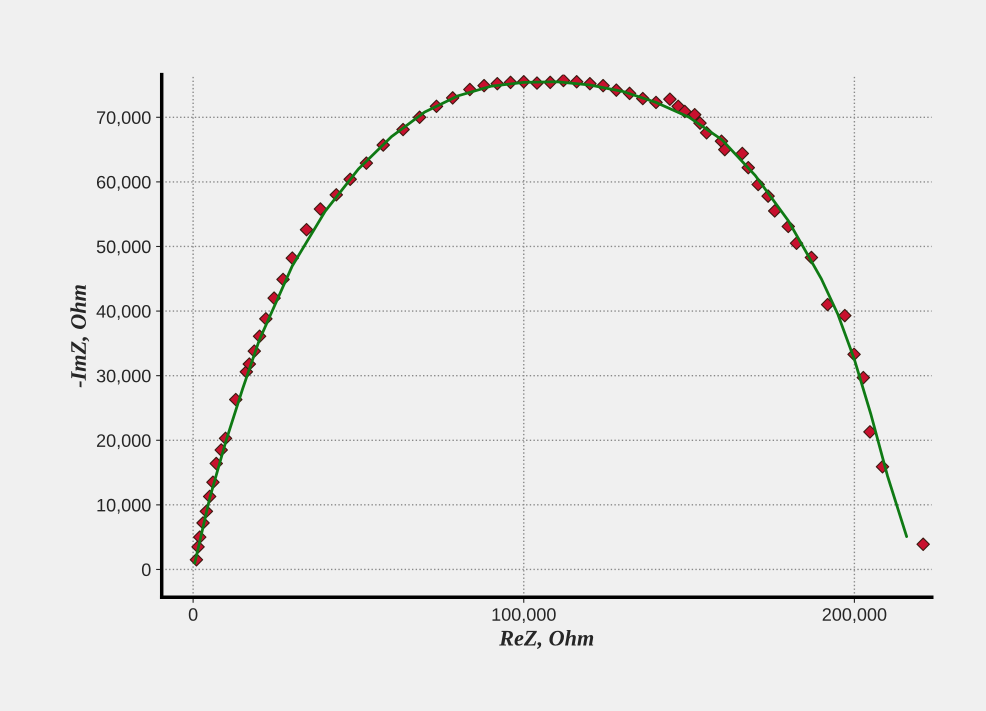  I want to click on x-axis-title: ReZ, Ohm, so click(546, 639).